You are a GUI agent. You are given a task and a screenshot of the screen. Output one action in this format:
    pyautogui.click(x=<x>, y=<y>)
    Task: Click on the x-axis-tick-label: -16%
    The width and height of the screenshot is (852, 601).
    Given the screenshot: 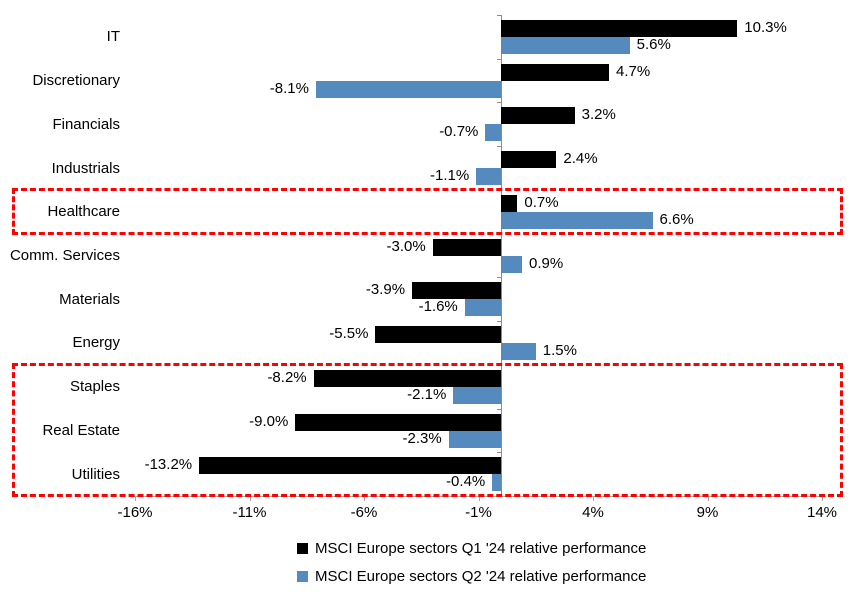 What is the action you would take?
    pyautogui.click(x=135, y=512)
    